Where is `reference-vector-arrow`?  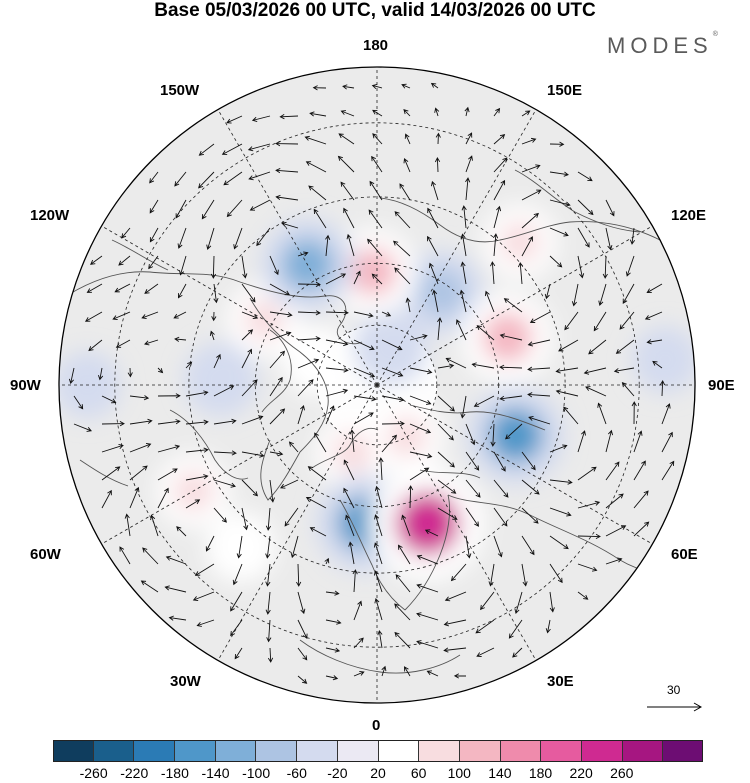
reference-vector-arrow is located at coordinates (675, 707).